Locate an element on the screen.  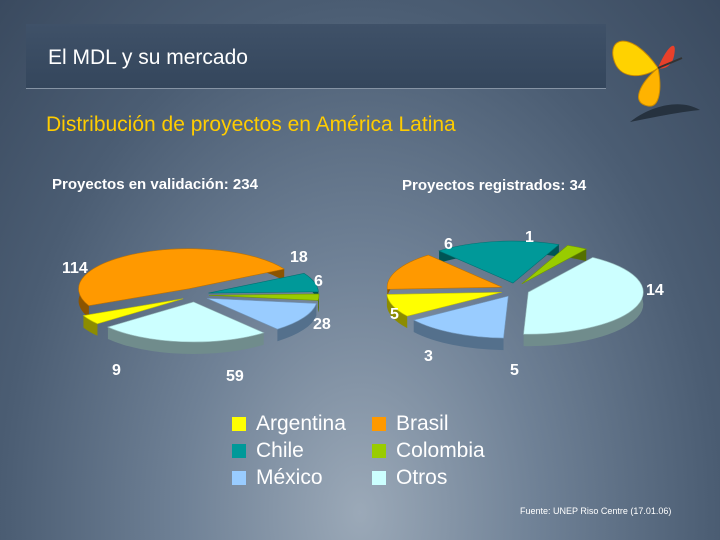
pie-1-label-argentina: 9 is located at coordinates (116, 370).